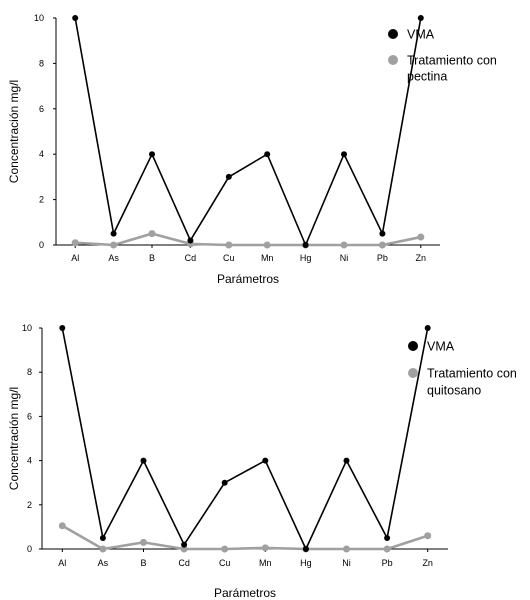  I want to click on legend-label: quitosano, so click(454, 391).